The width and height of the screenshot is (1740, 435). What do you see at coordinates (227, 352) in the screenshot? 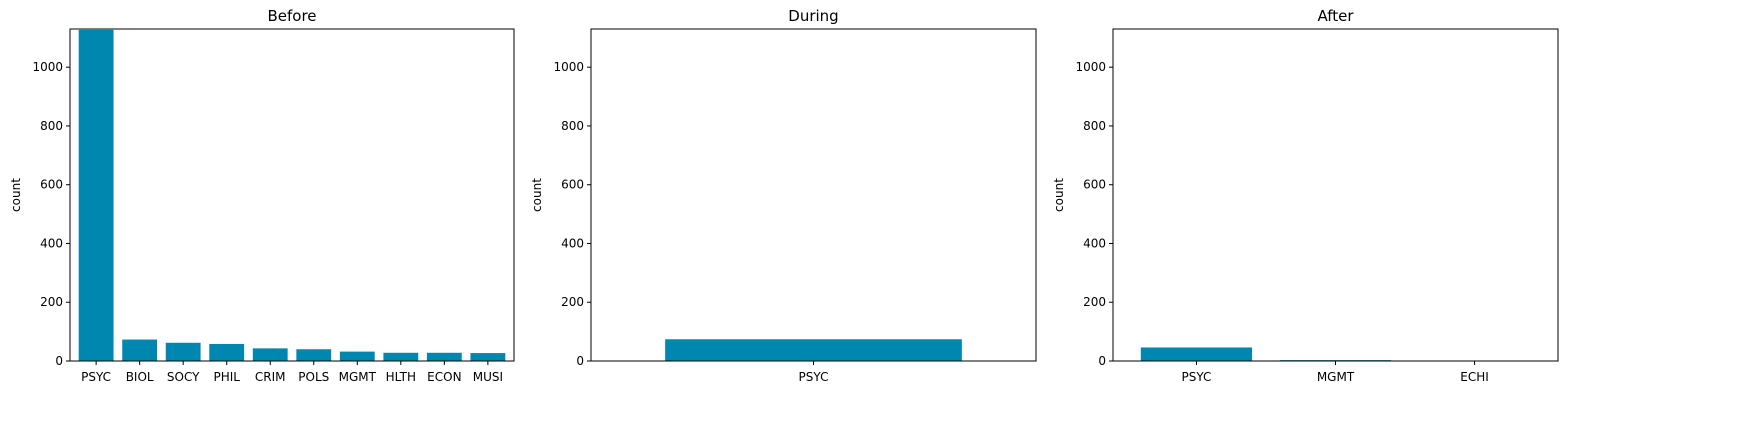
I see `bar-phil` at bounding box center [227, 352].